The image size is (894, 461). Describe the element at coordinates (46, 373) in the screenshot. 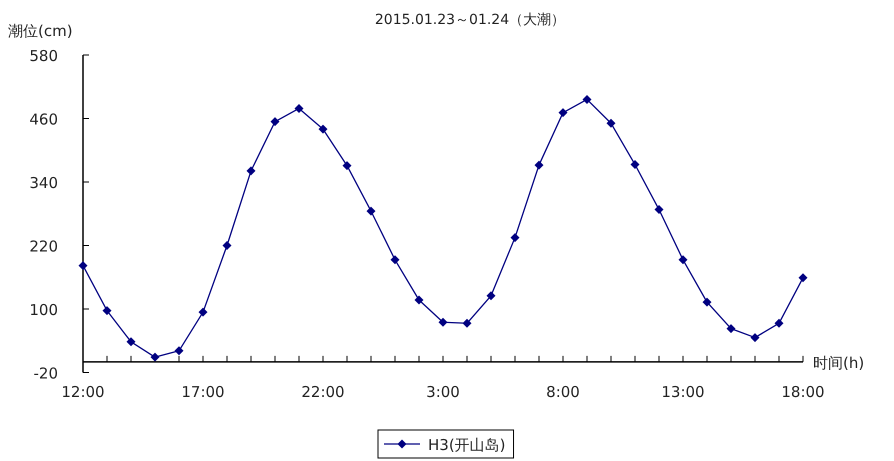

I see `y-tick-label: -20` at that location.